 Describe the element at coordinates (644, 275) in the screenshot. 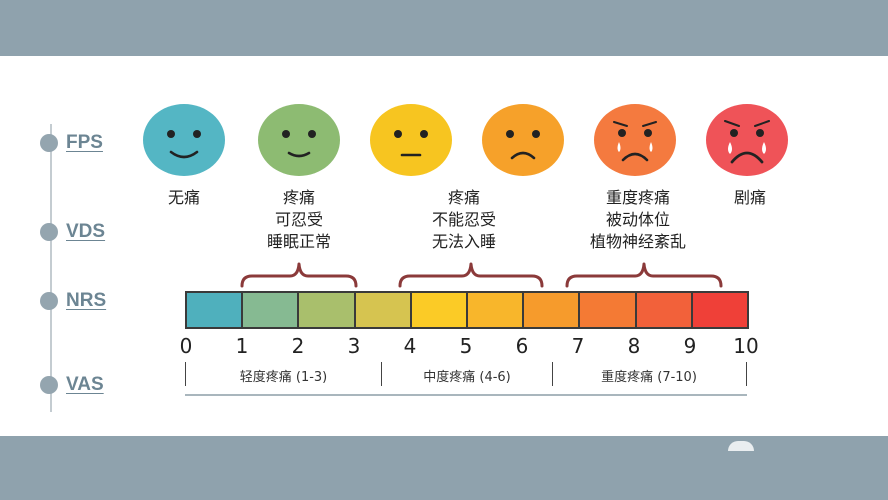

I see `bracket-severe` at that location.